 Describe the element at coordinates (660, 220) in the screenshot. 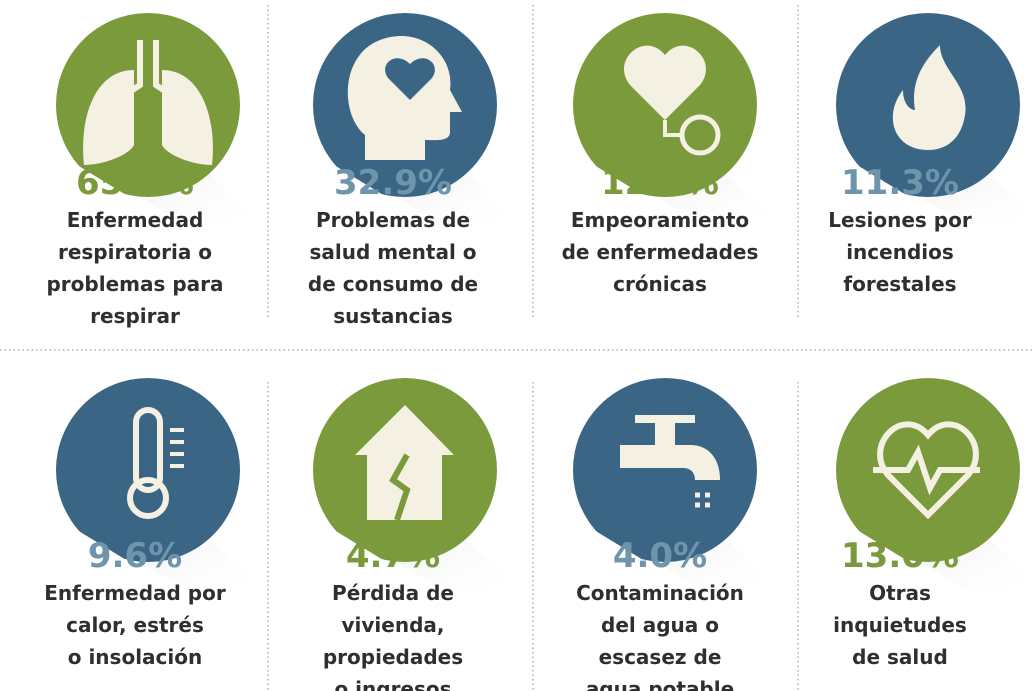

I see `label: Empeoramiento` at that location.